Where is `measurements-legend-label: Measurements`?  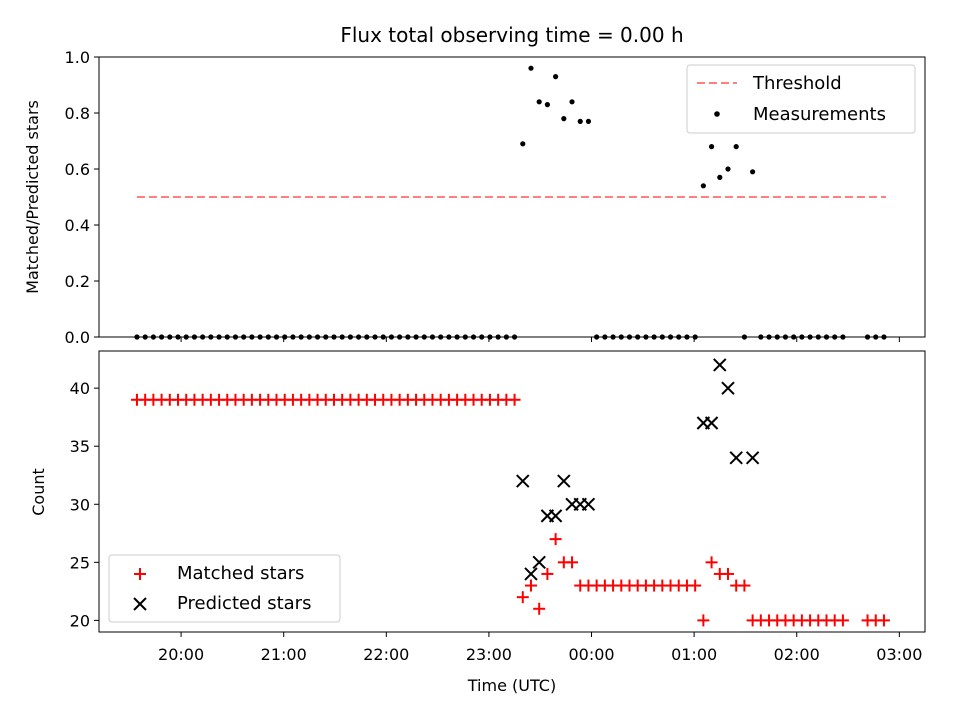
measurements-legend-label: Measurements is located at coordinates (819, 114).